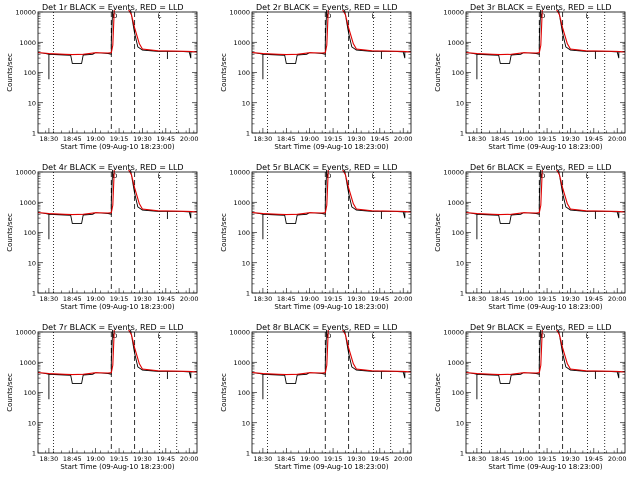 The width and height of the screenshot is (640, 480). I want to click on panel-title: Det 2r BLACK = Events, RED = LLD, so click(327, 7).